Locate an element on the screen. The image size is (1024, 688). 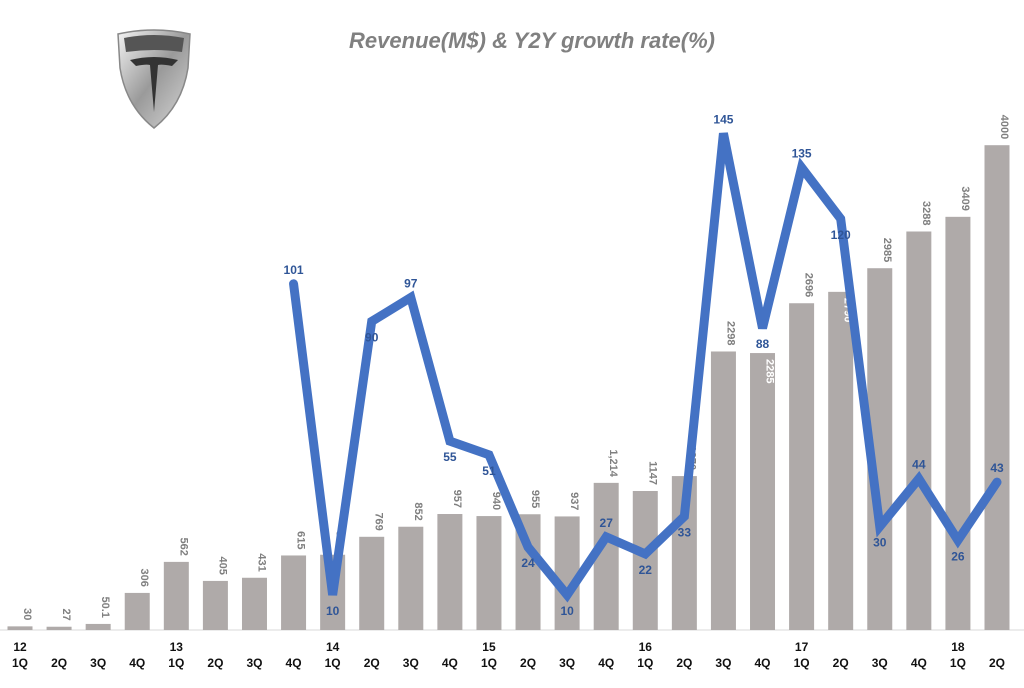
bar-data-label: 27 is located at coordinates (66, 614).